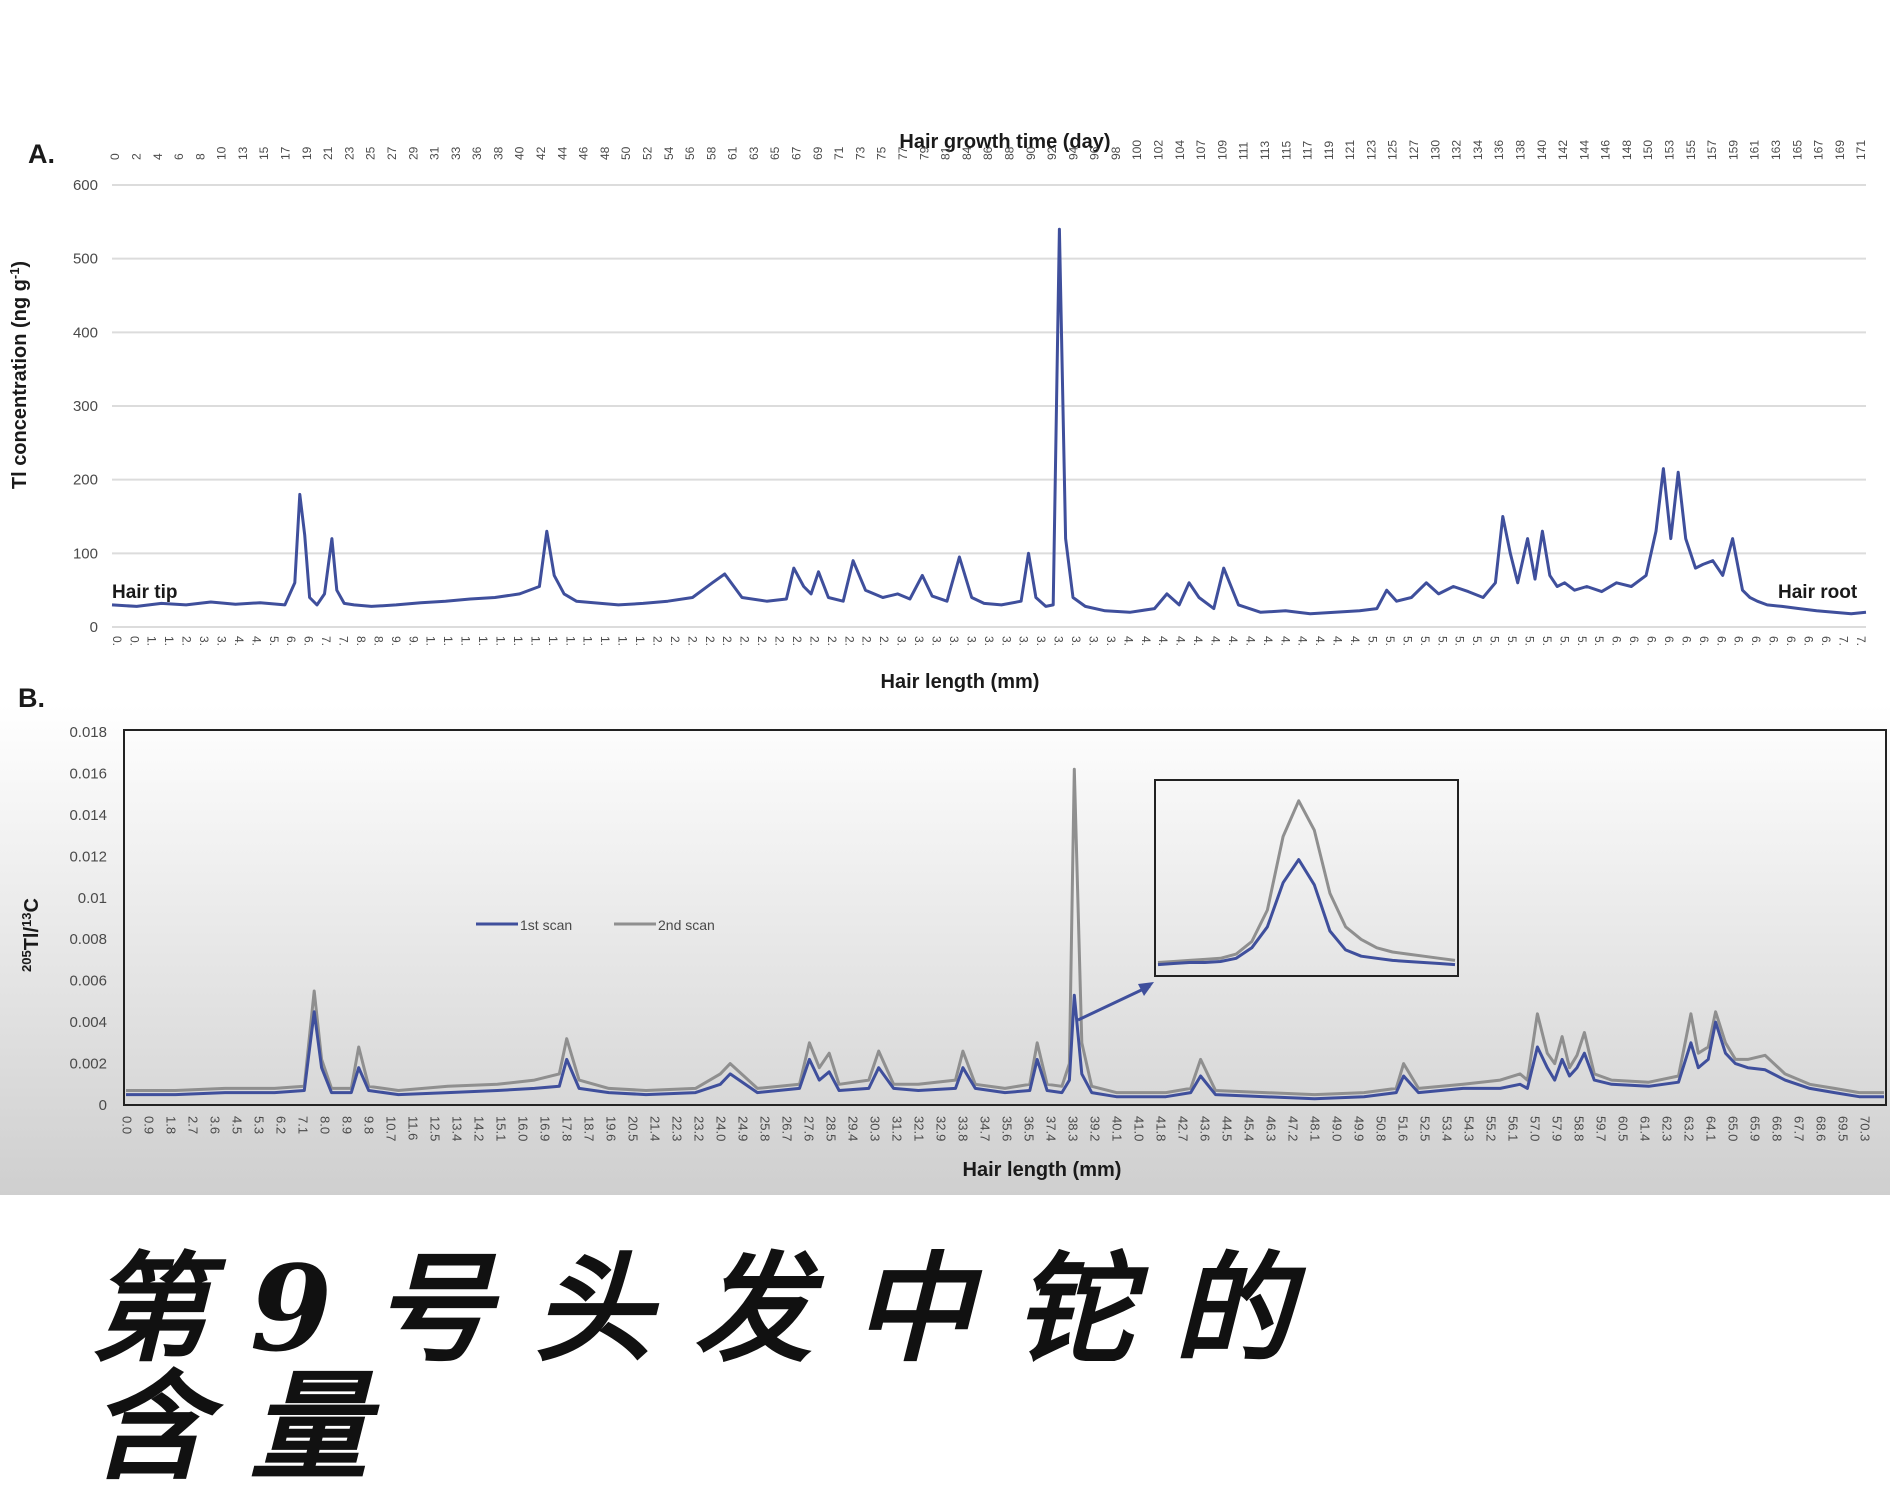 Image resolution: width=1890 pixels, height=1496 pixels. What do you see at coordinates (1712, 150) in the screenshot?
I see `top-tick-label: 157` at bounding box center [1712, 150].